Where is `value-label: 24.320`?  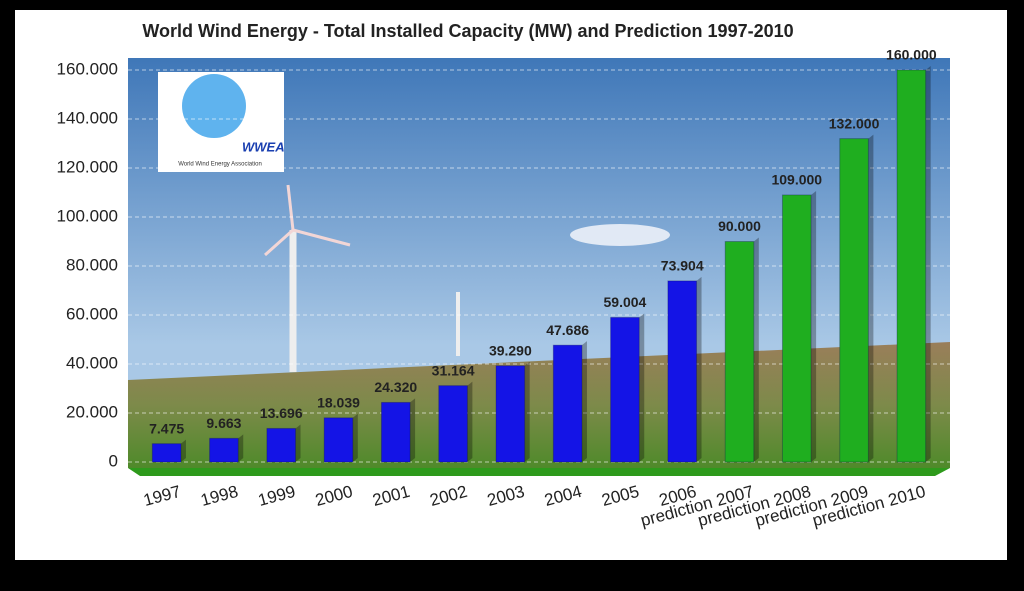
value-label: 24.320 is located at coordinates (395, 387).